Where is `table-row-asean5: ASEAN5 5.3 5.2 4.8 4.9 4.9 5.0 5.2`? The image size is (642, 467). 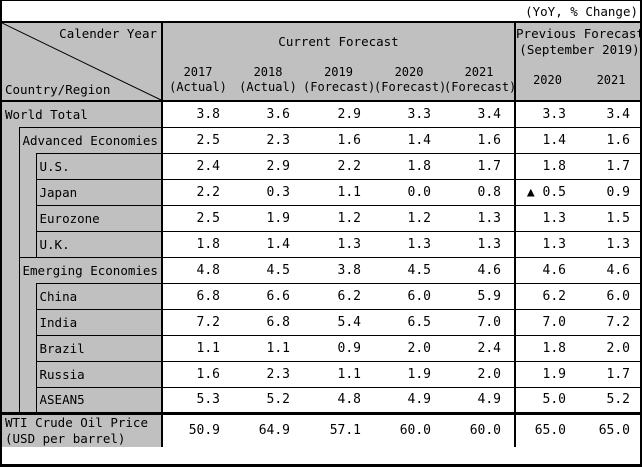 table-row-asean5: ASEAN5 5.3 5.2 4.8 4.9 4.9 5.0 5.2 is located at coordinates (321, 400).